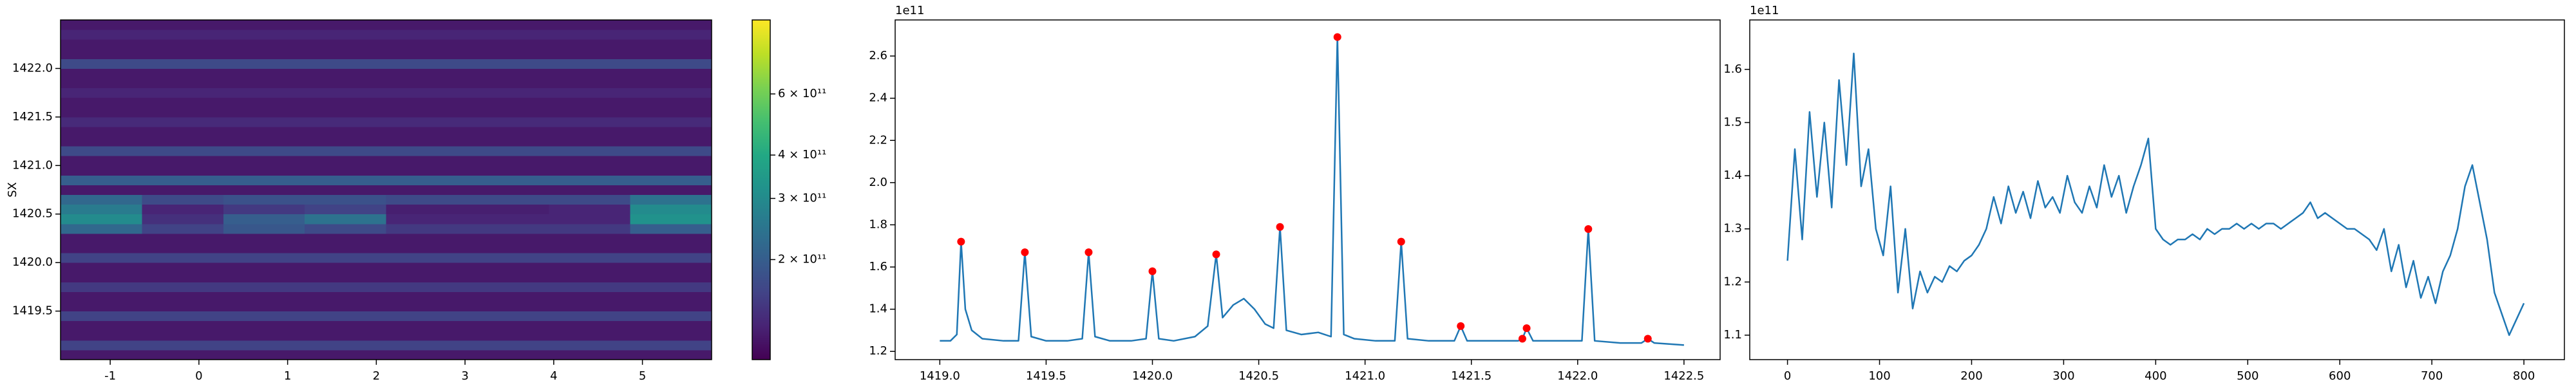 The width and height of the screenshot is (2576, 386). What do you see at coordinates (642, 376) in the screenshot?
I see `x-tick-label: 5` at bounding box center [642, 376].